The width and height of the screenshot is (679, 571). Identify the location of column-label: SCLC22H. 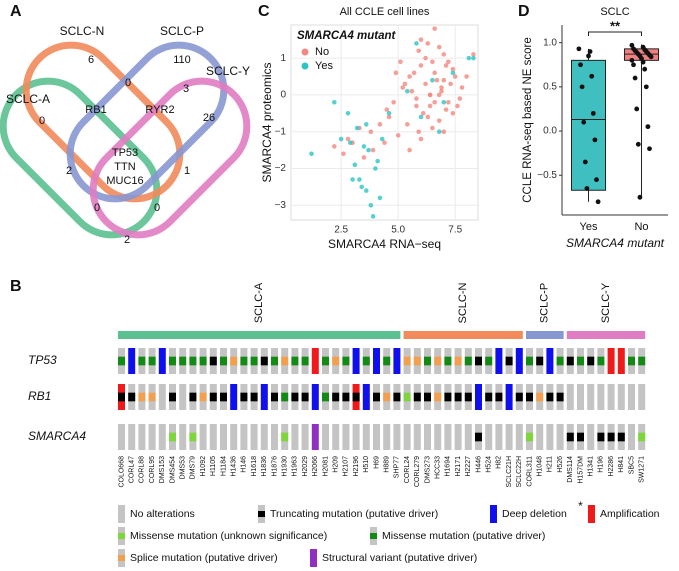
(519, 472).